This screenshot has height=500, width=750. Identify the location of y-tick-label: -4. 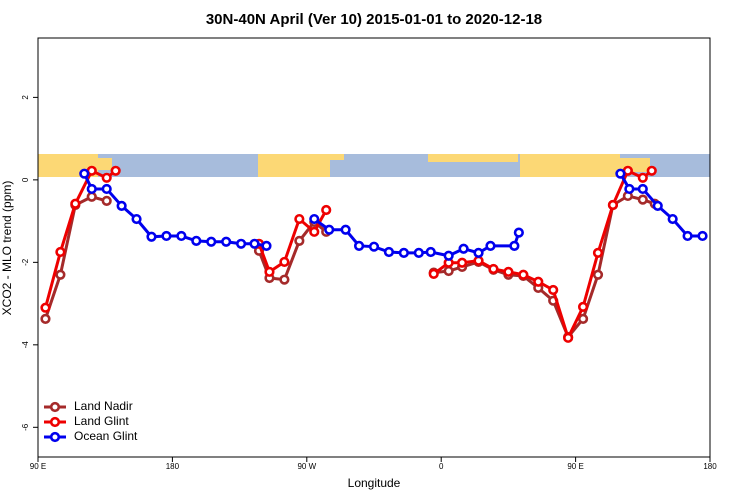
(25, 345).